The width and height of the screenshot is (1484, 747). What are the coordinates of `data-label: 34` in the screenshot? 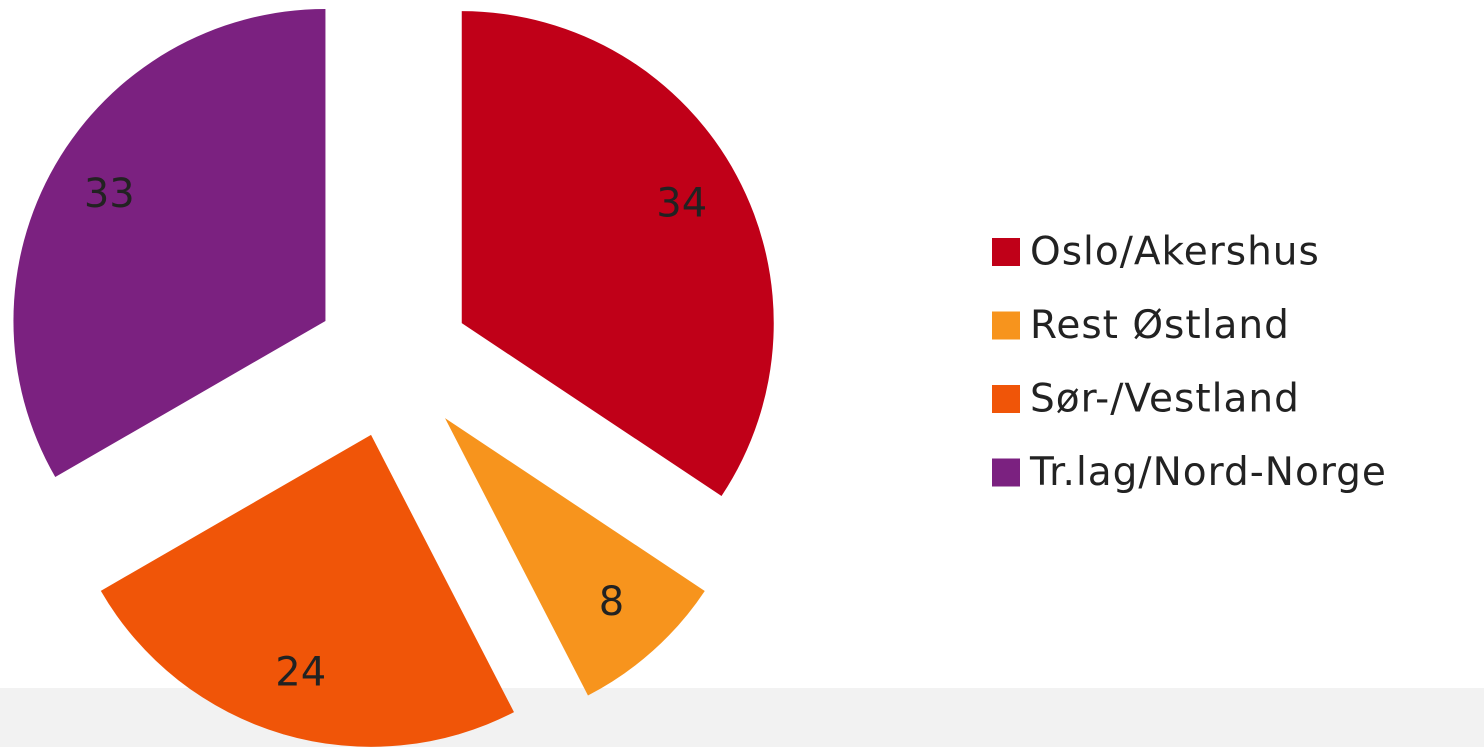 It's located at (681, 203).